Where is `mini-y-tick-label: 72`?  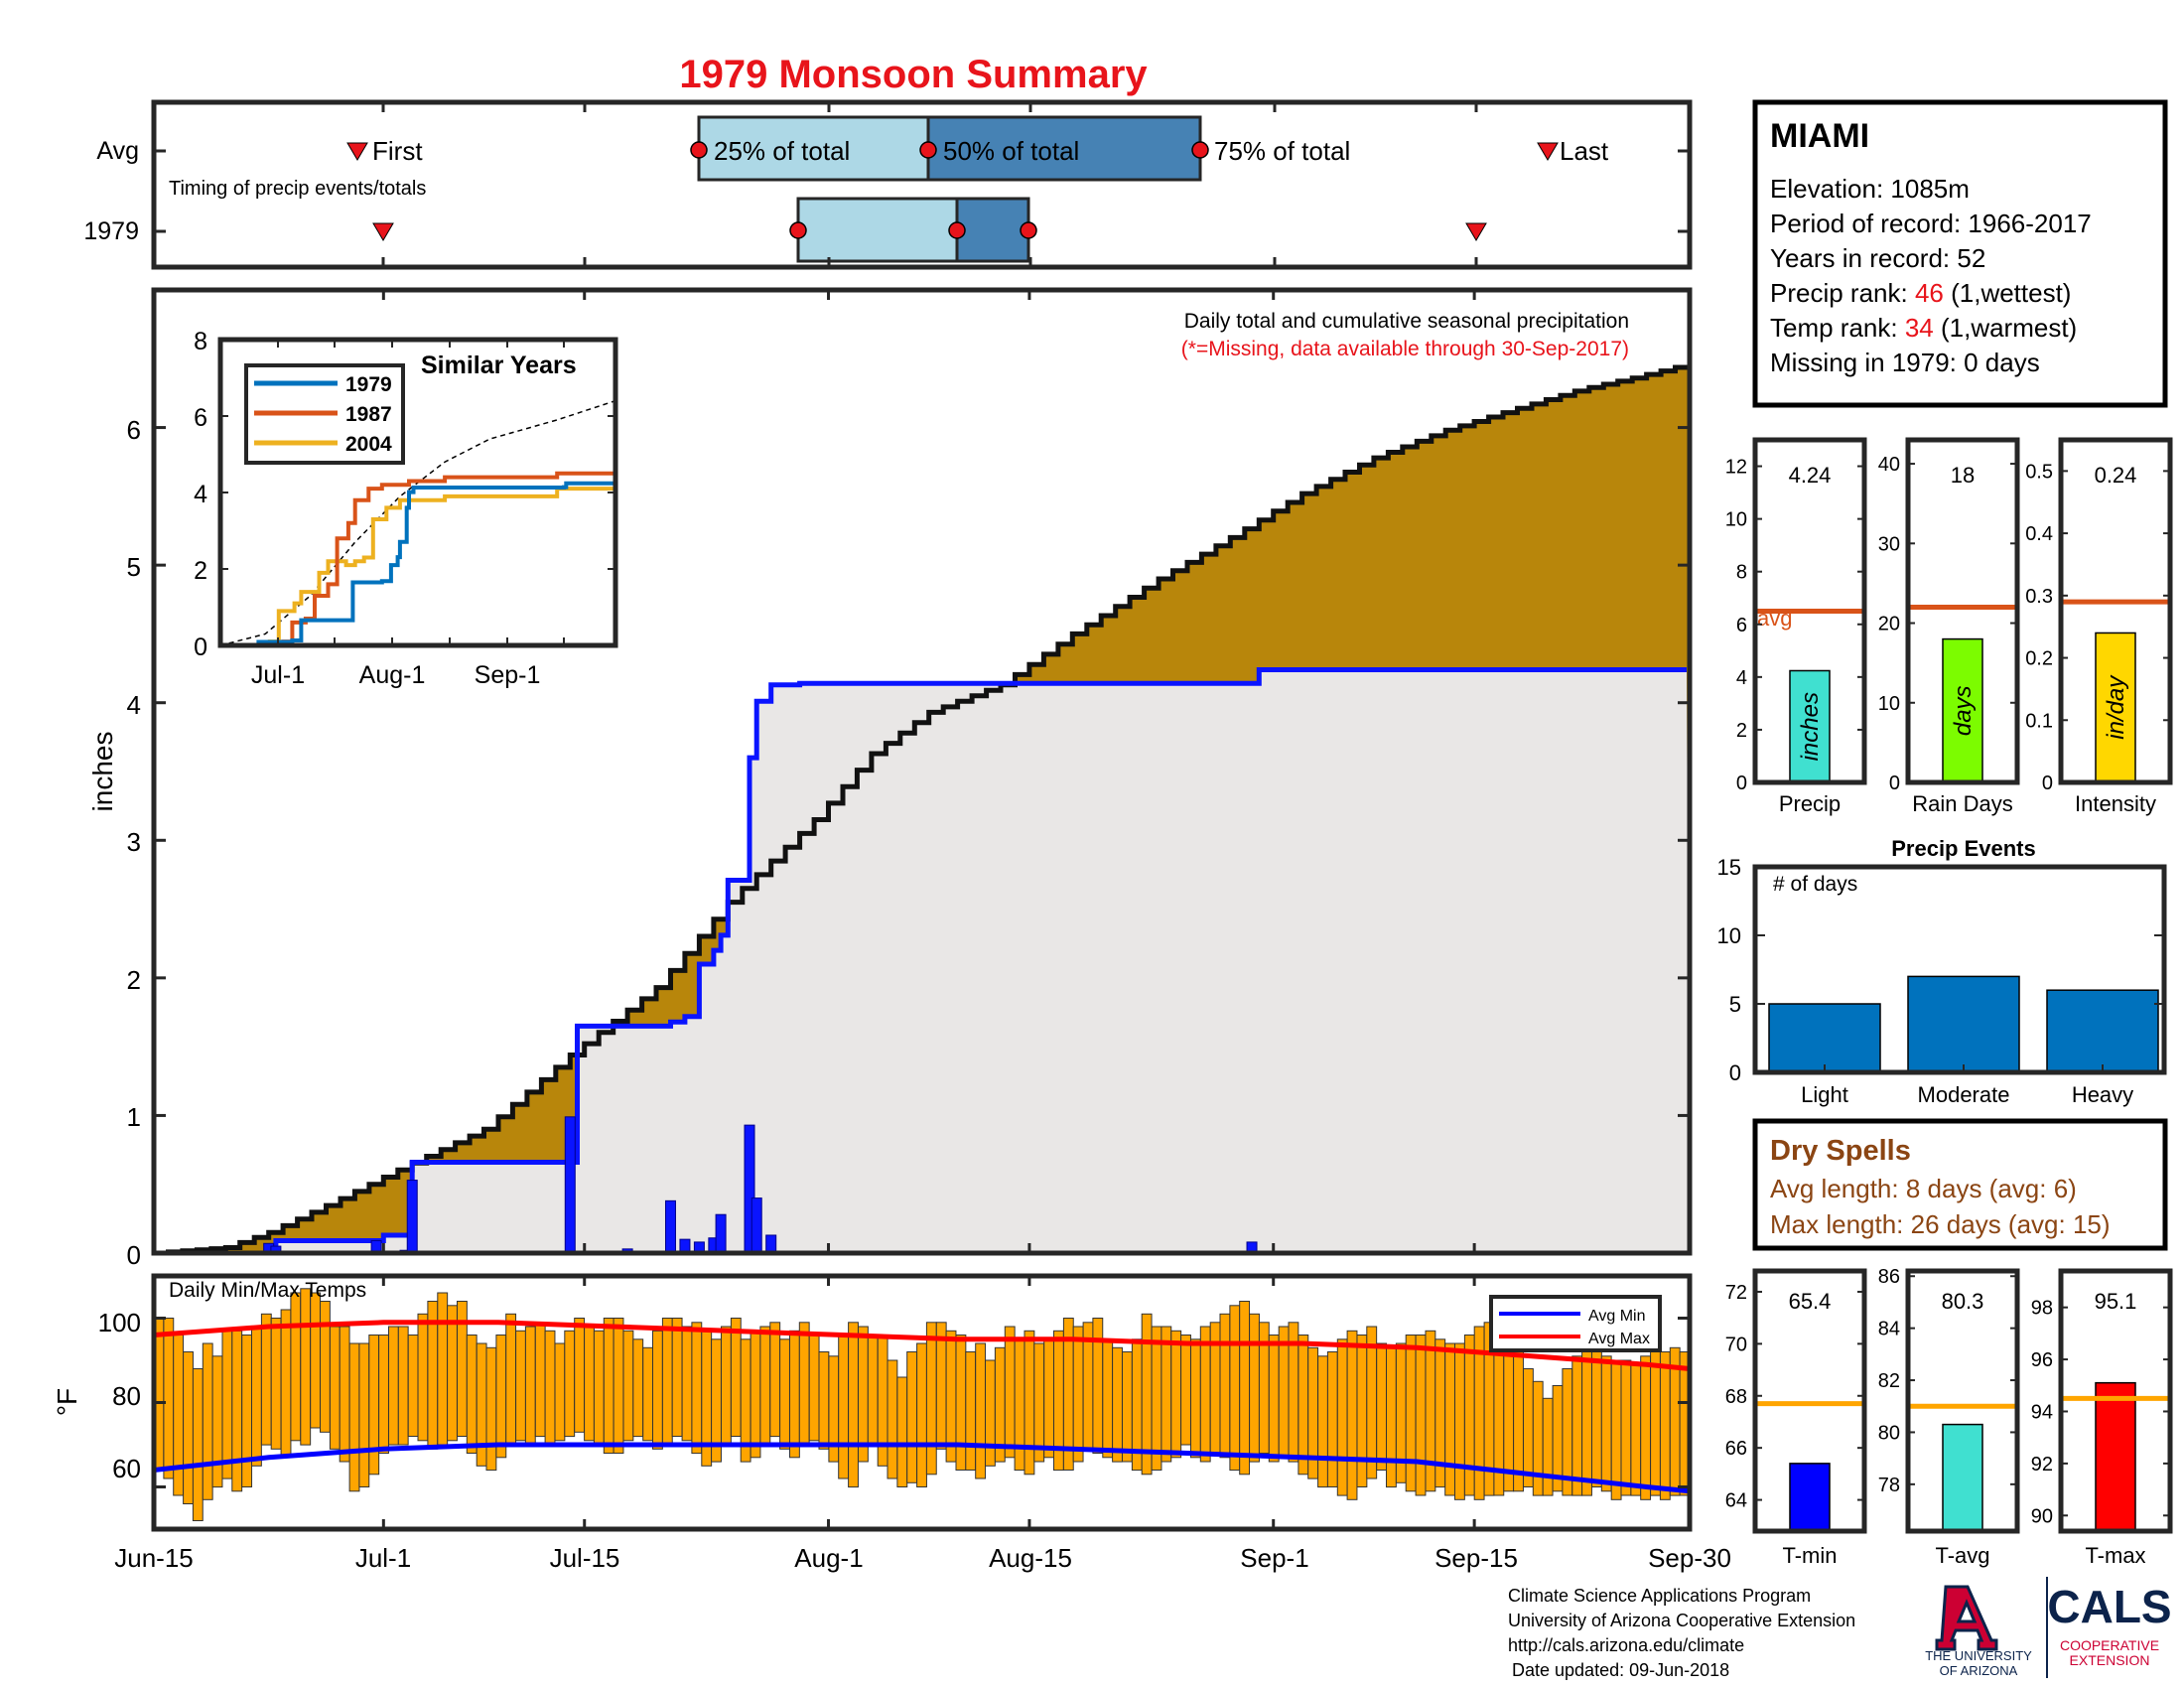
mini-y-tick-label: 72 is located at coordinates (1736, 1293).